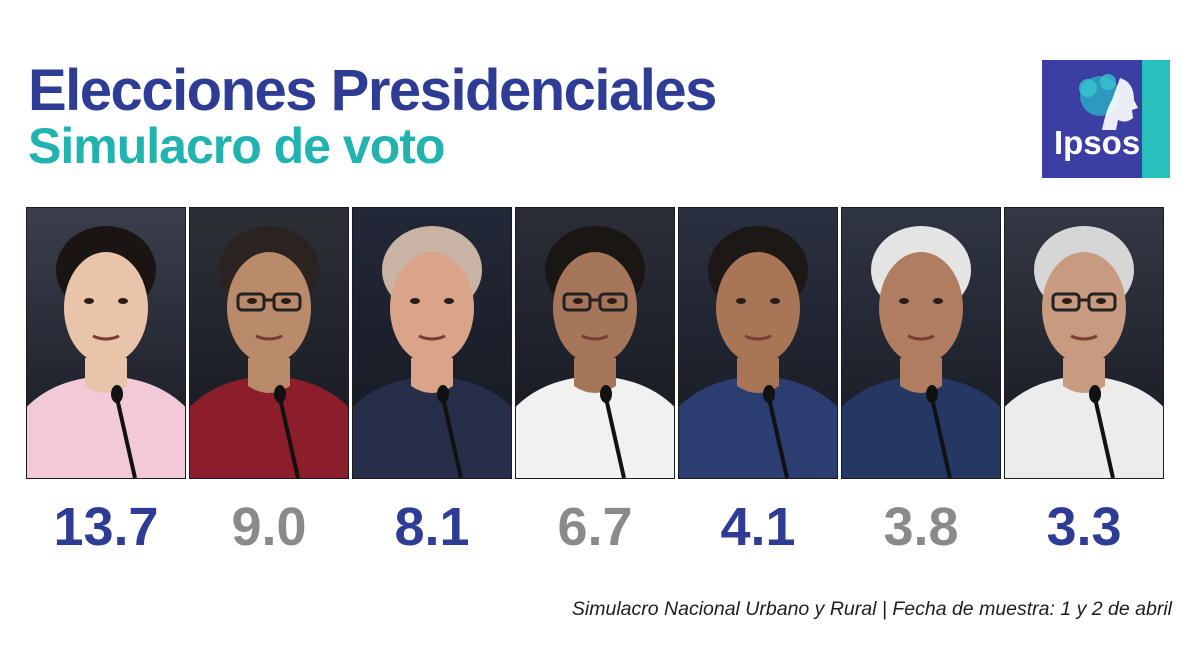  What do you see at coordinates (595, 527) in the screenshot?
I see `vote-percentage: 6.7` at bounding box center [595, 527].